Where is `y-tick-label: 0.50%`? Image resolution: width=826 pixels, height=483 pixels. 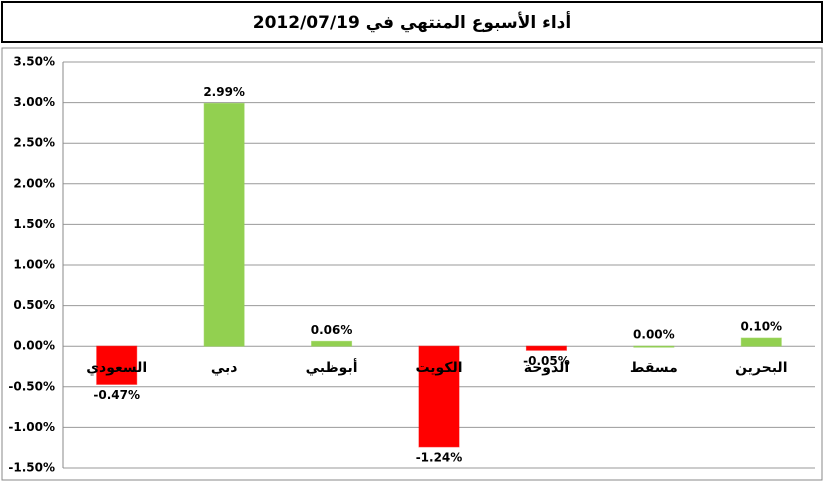
y-tick-label: 0.50% is located at coordinates (34, 305).